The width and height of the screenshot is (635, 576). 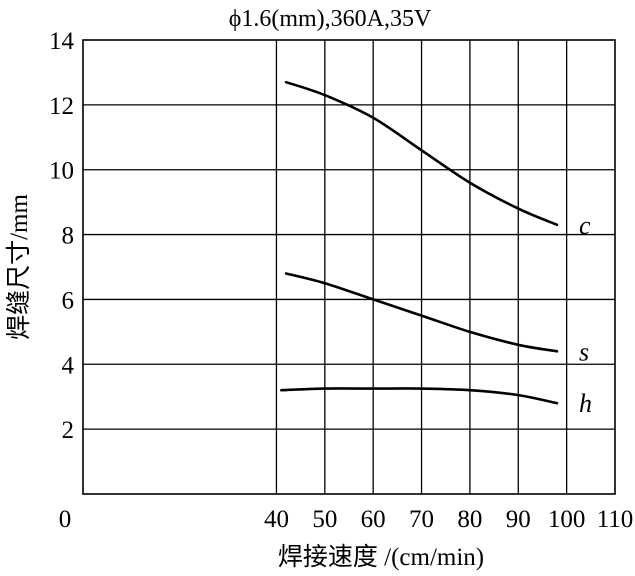 I want to click on series-line-h, so click(x=419, y=396).